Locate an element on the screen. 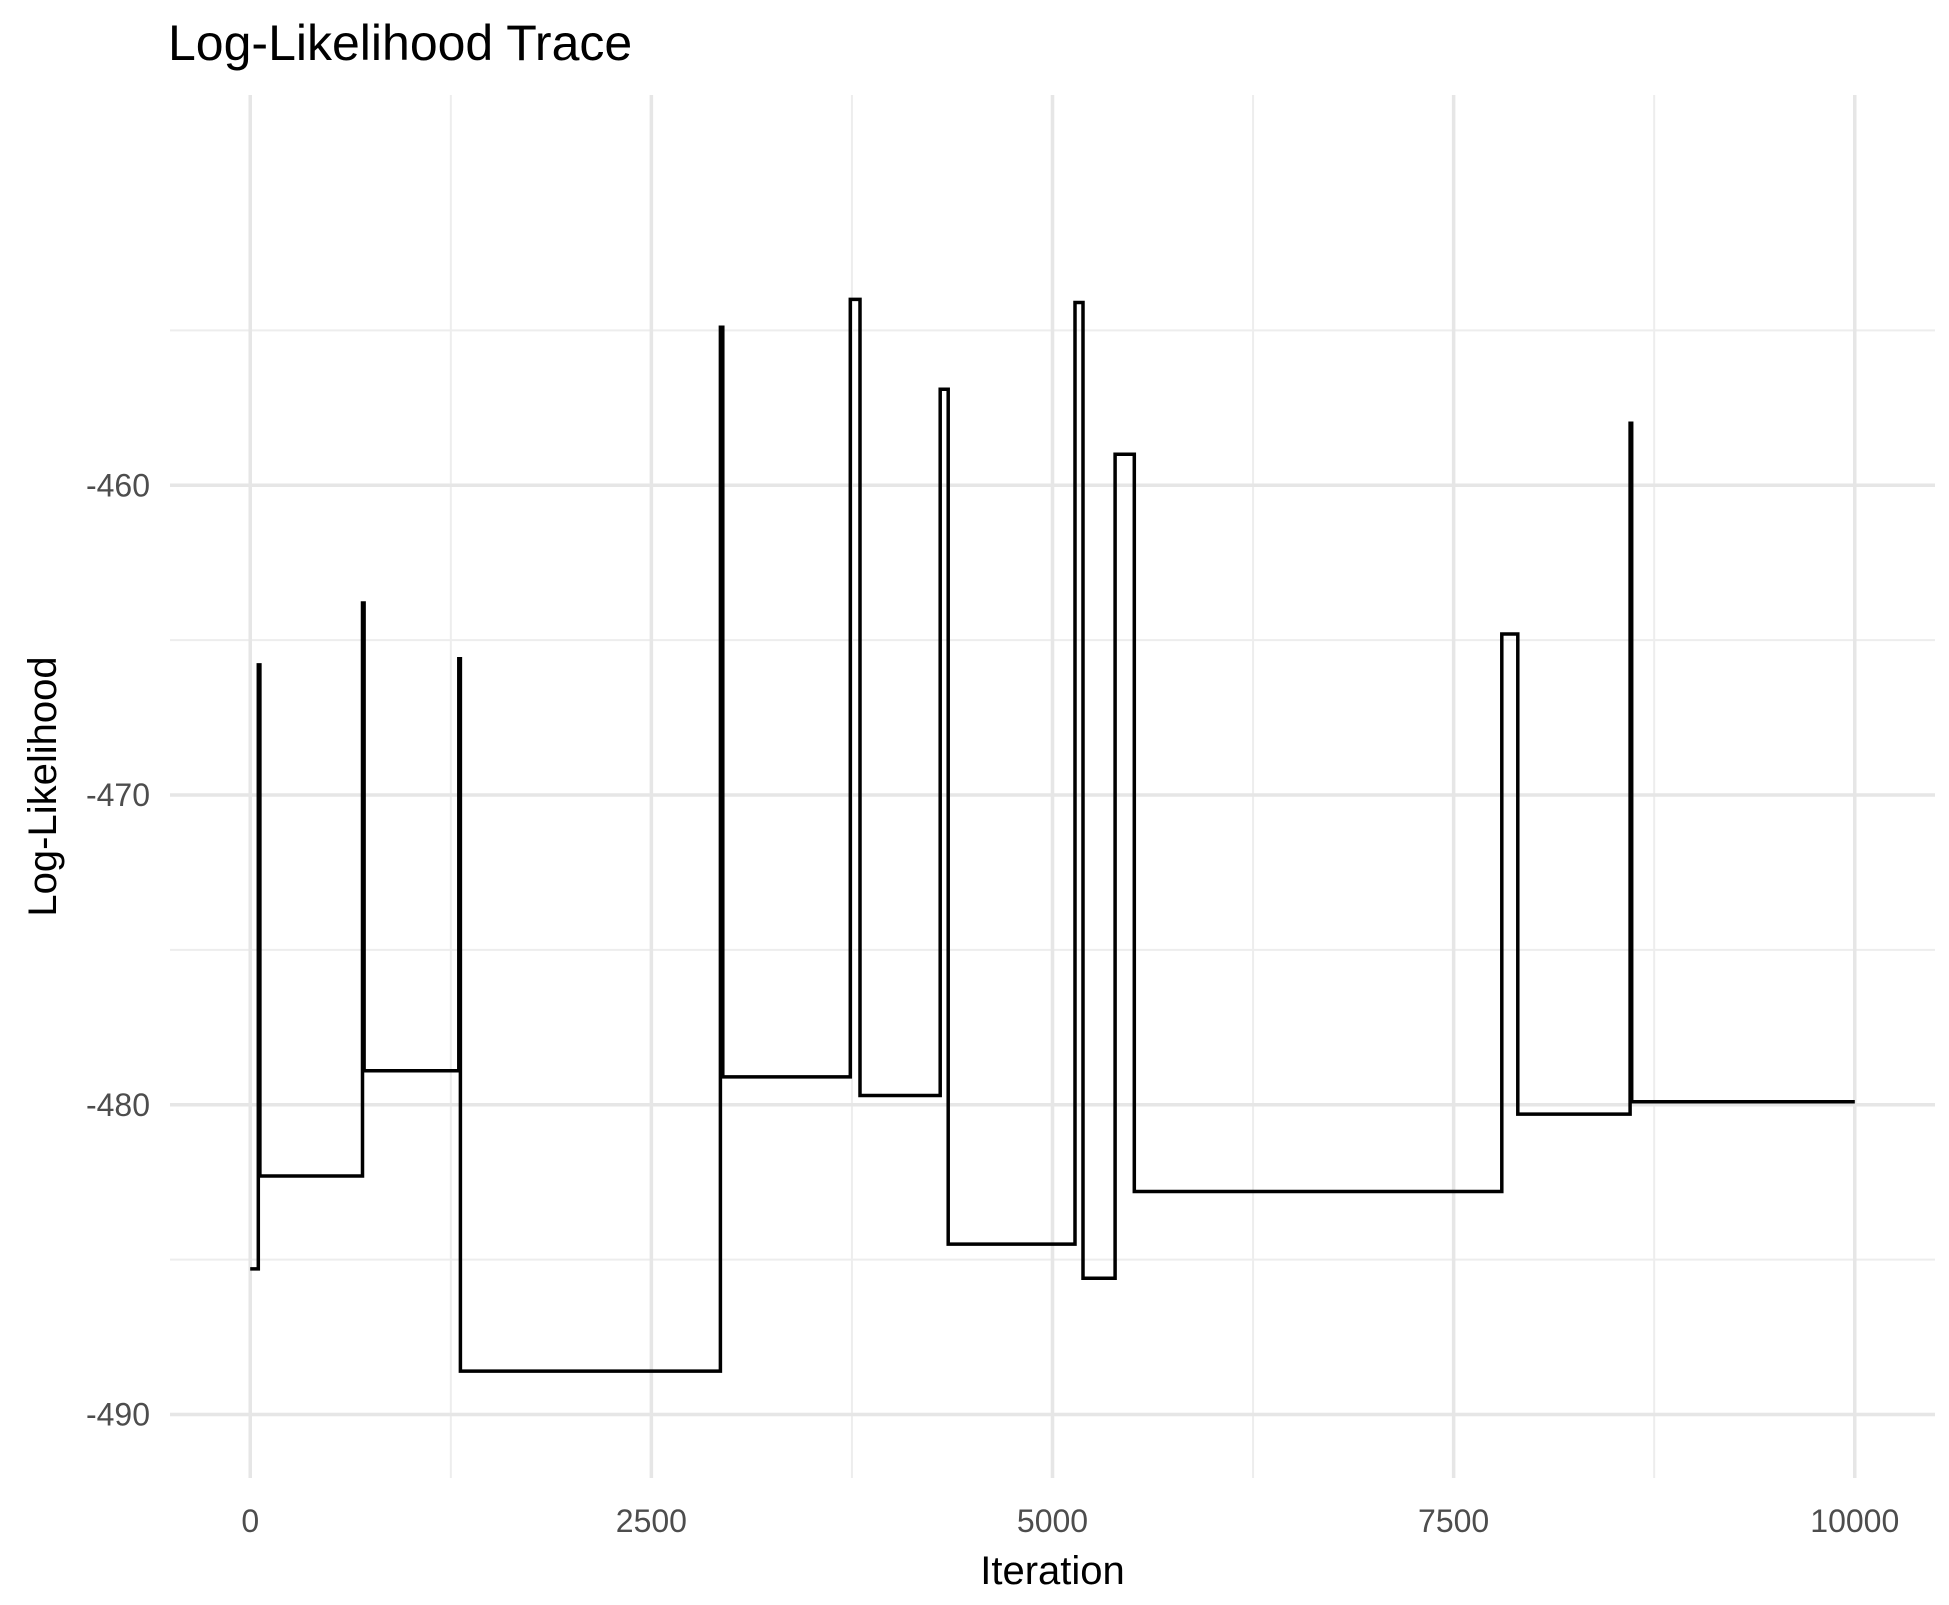 The image size is (1949, 1605). y-tick-label: -460 is located at coordinates (118, 485).